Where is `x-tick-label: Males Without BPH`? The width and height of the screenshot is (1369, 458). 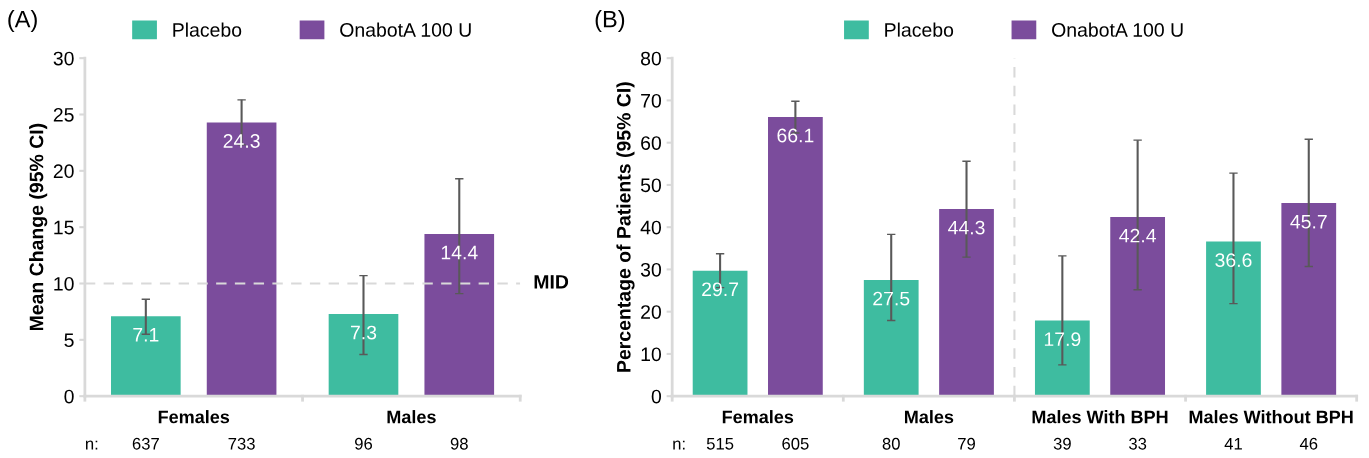
x-tick-label: Males Without BPH is located at coordinates (1271, 417).